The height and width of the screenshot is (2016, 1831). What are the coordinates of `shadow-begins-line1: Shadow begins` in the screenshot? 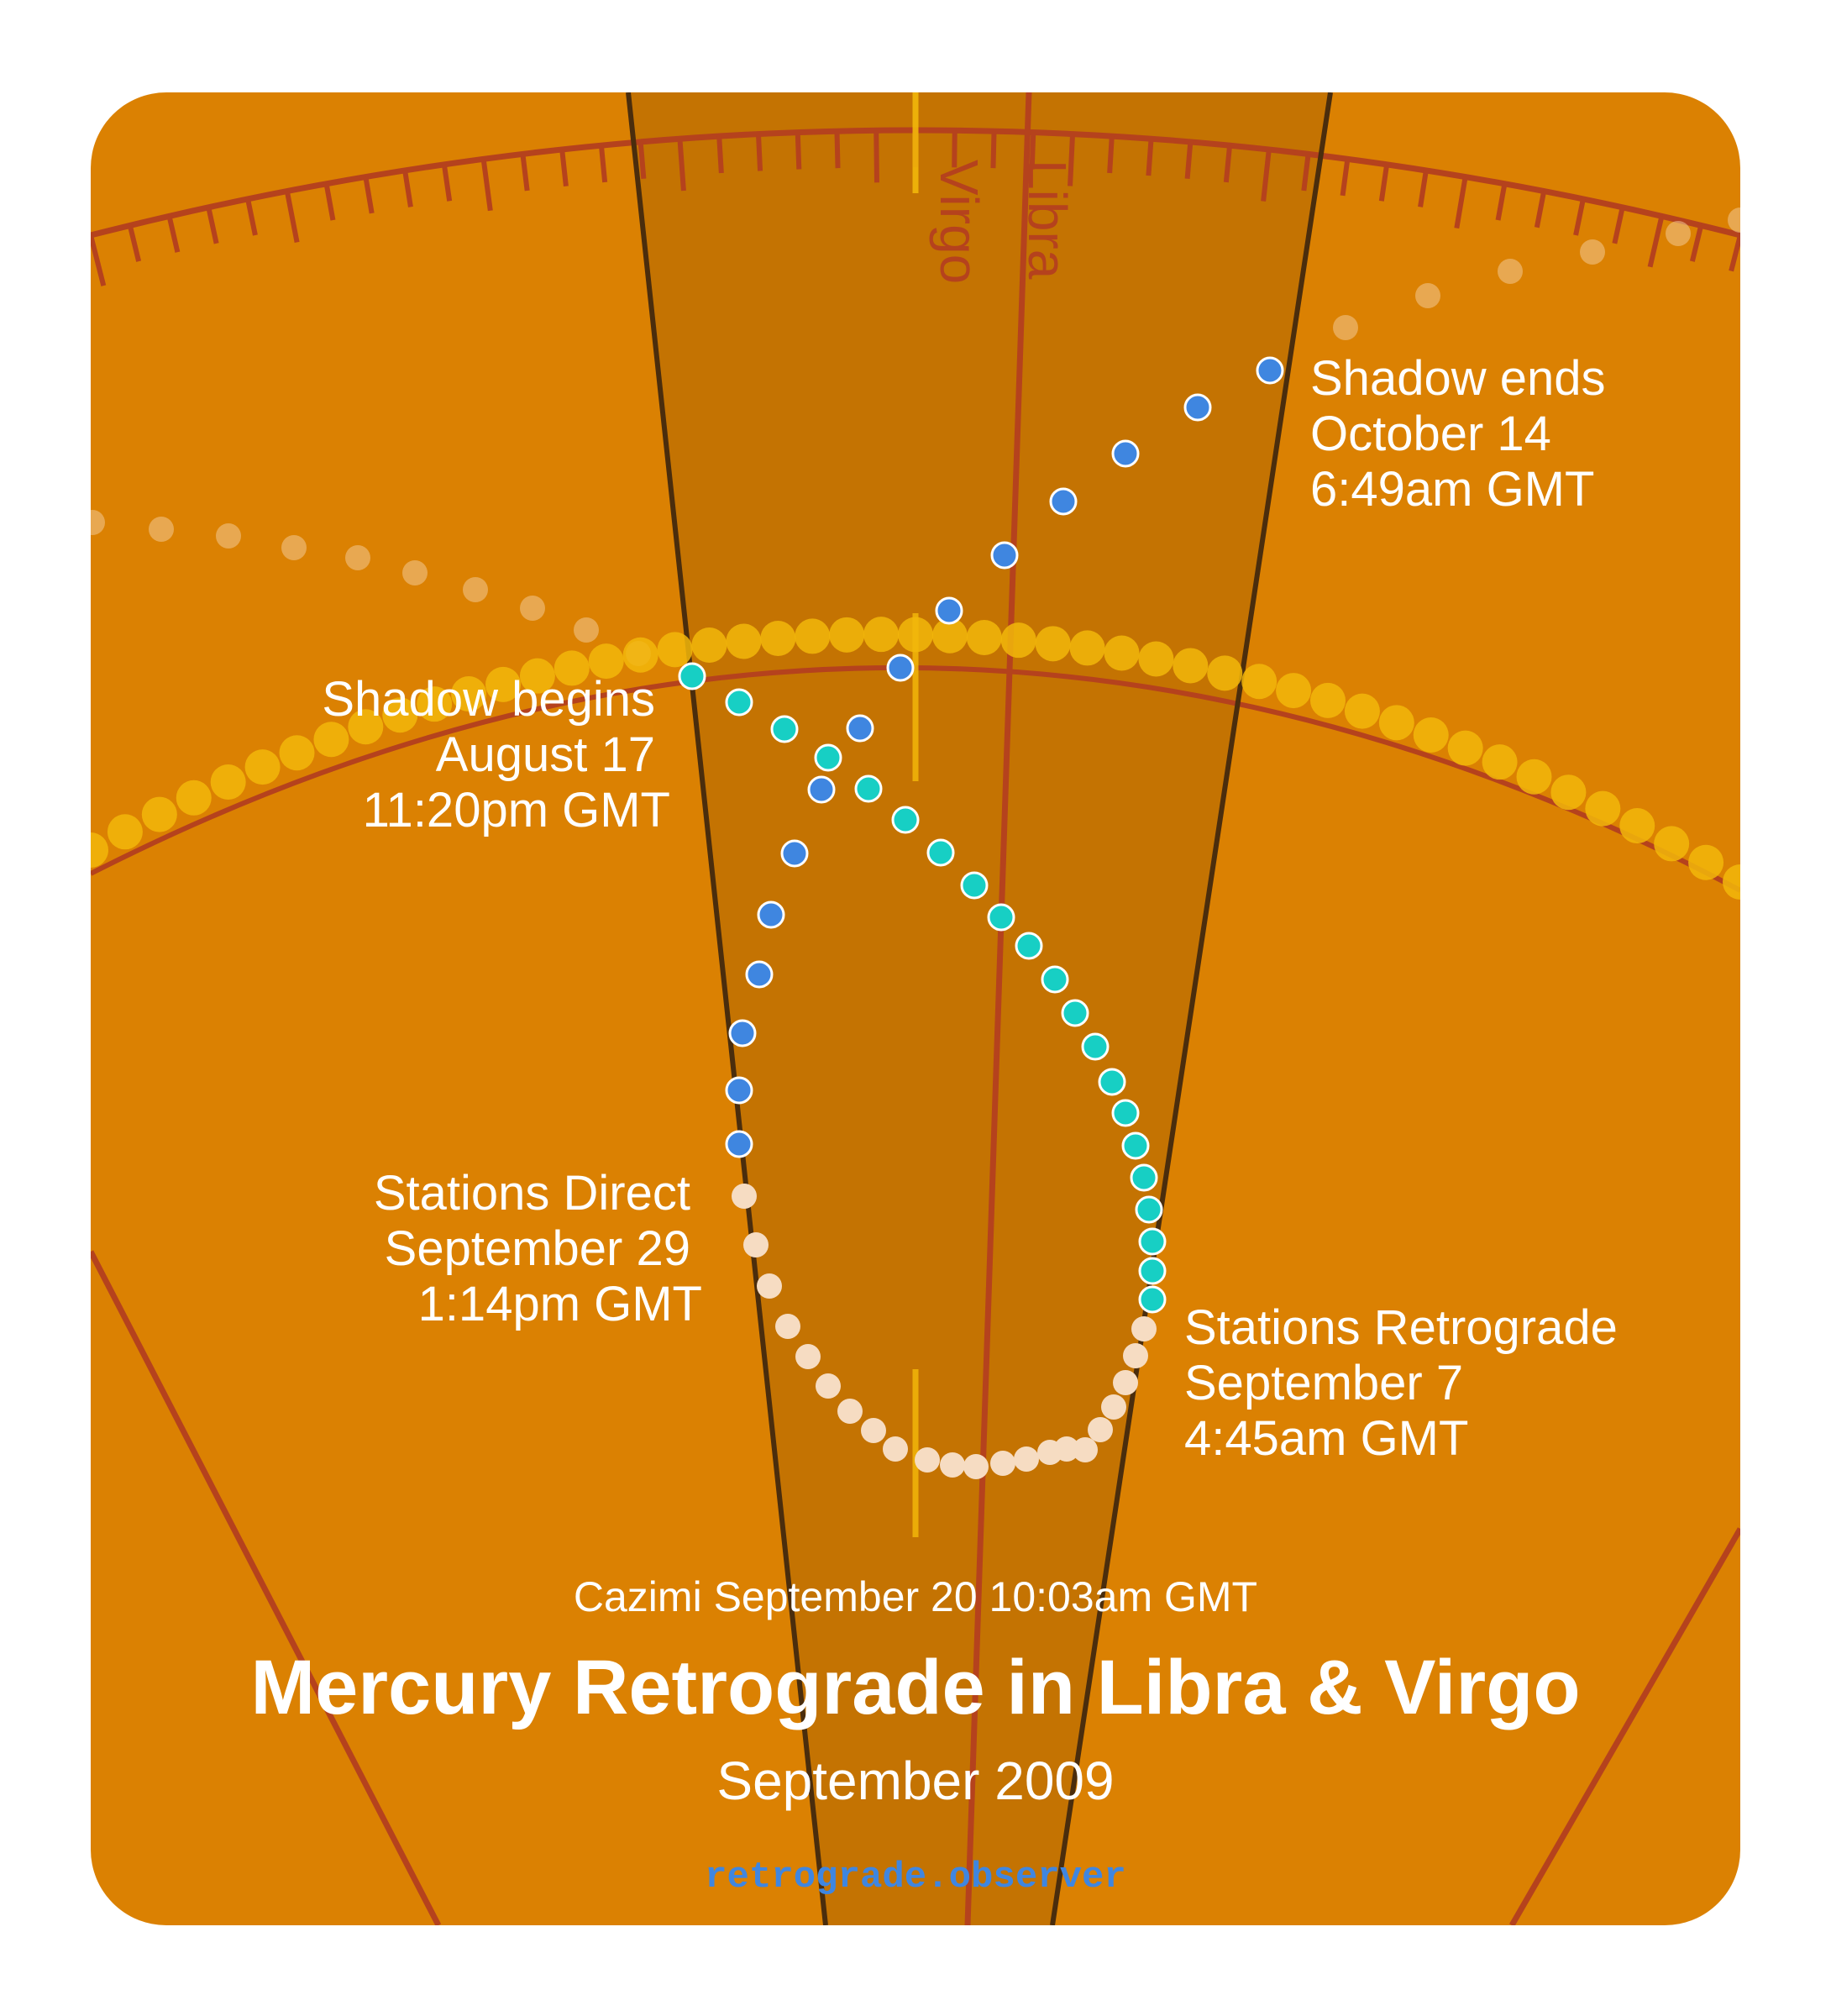 It's located at (489, 699).